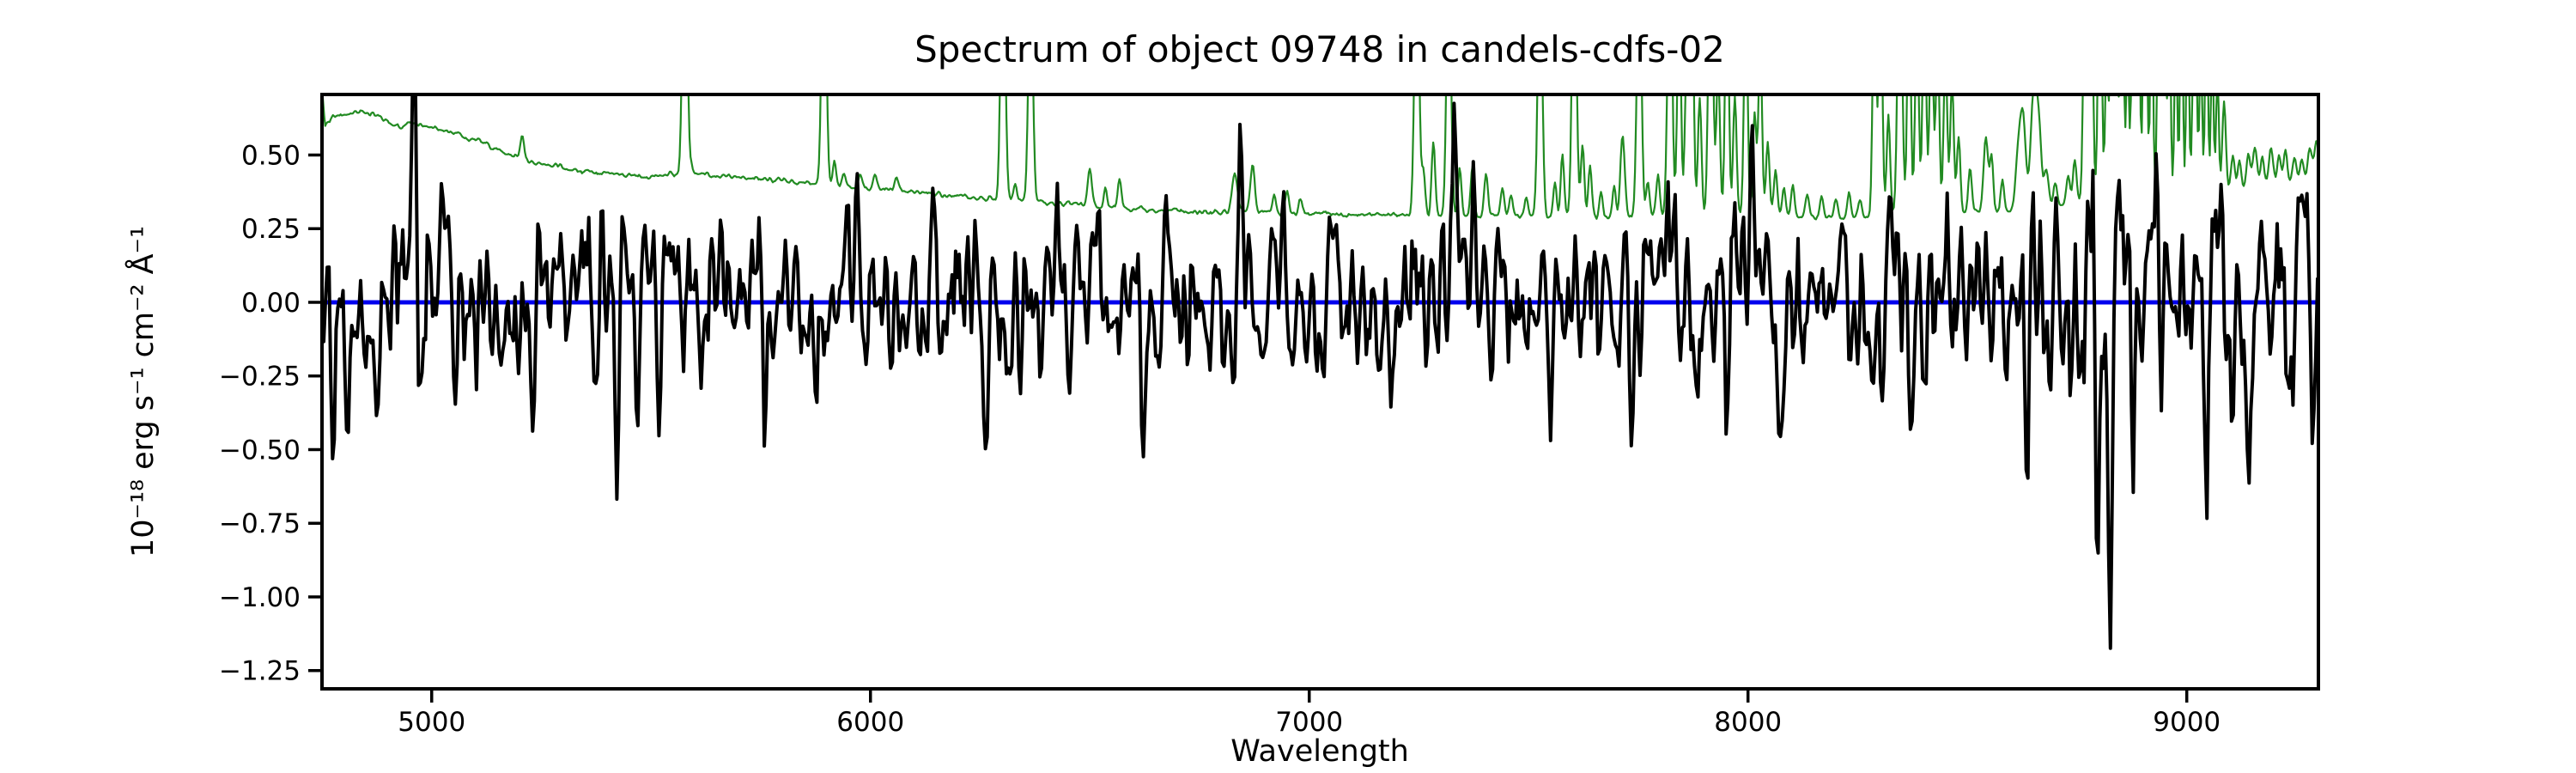 The width and height of the screenshot is (2576, 773). Describe the element at coordinates (1748, 722) in the screenshot. I see `x-tick-label: 8000` at that location.